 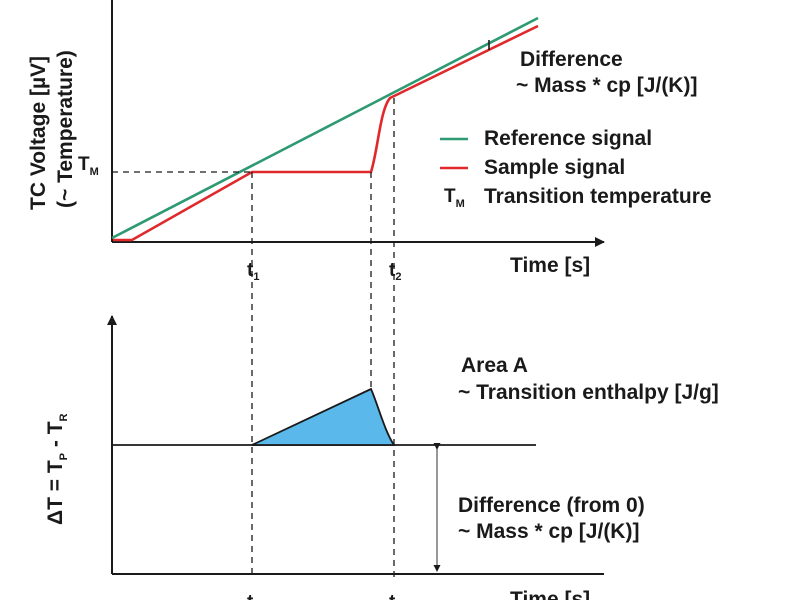 What do you see at coordinates (392, 596) in the screenshot?
I see `bottom-t2-label: t` at bounding box center [392, 596].